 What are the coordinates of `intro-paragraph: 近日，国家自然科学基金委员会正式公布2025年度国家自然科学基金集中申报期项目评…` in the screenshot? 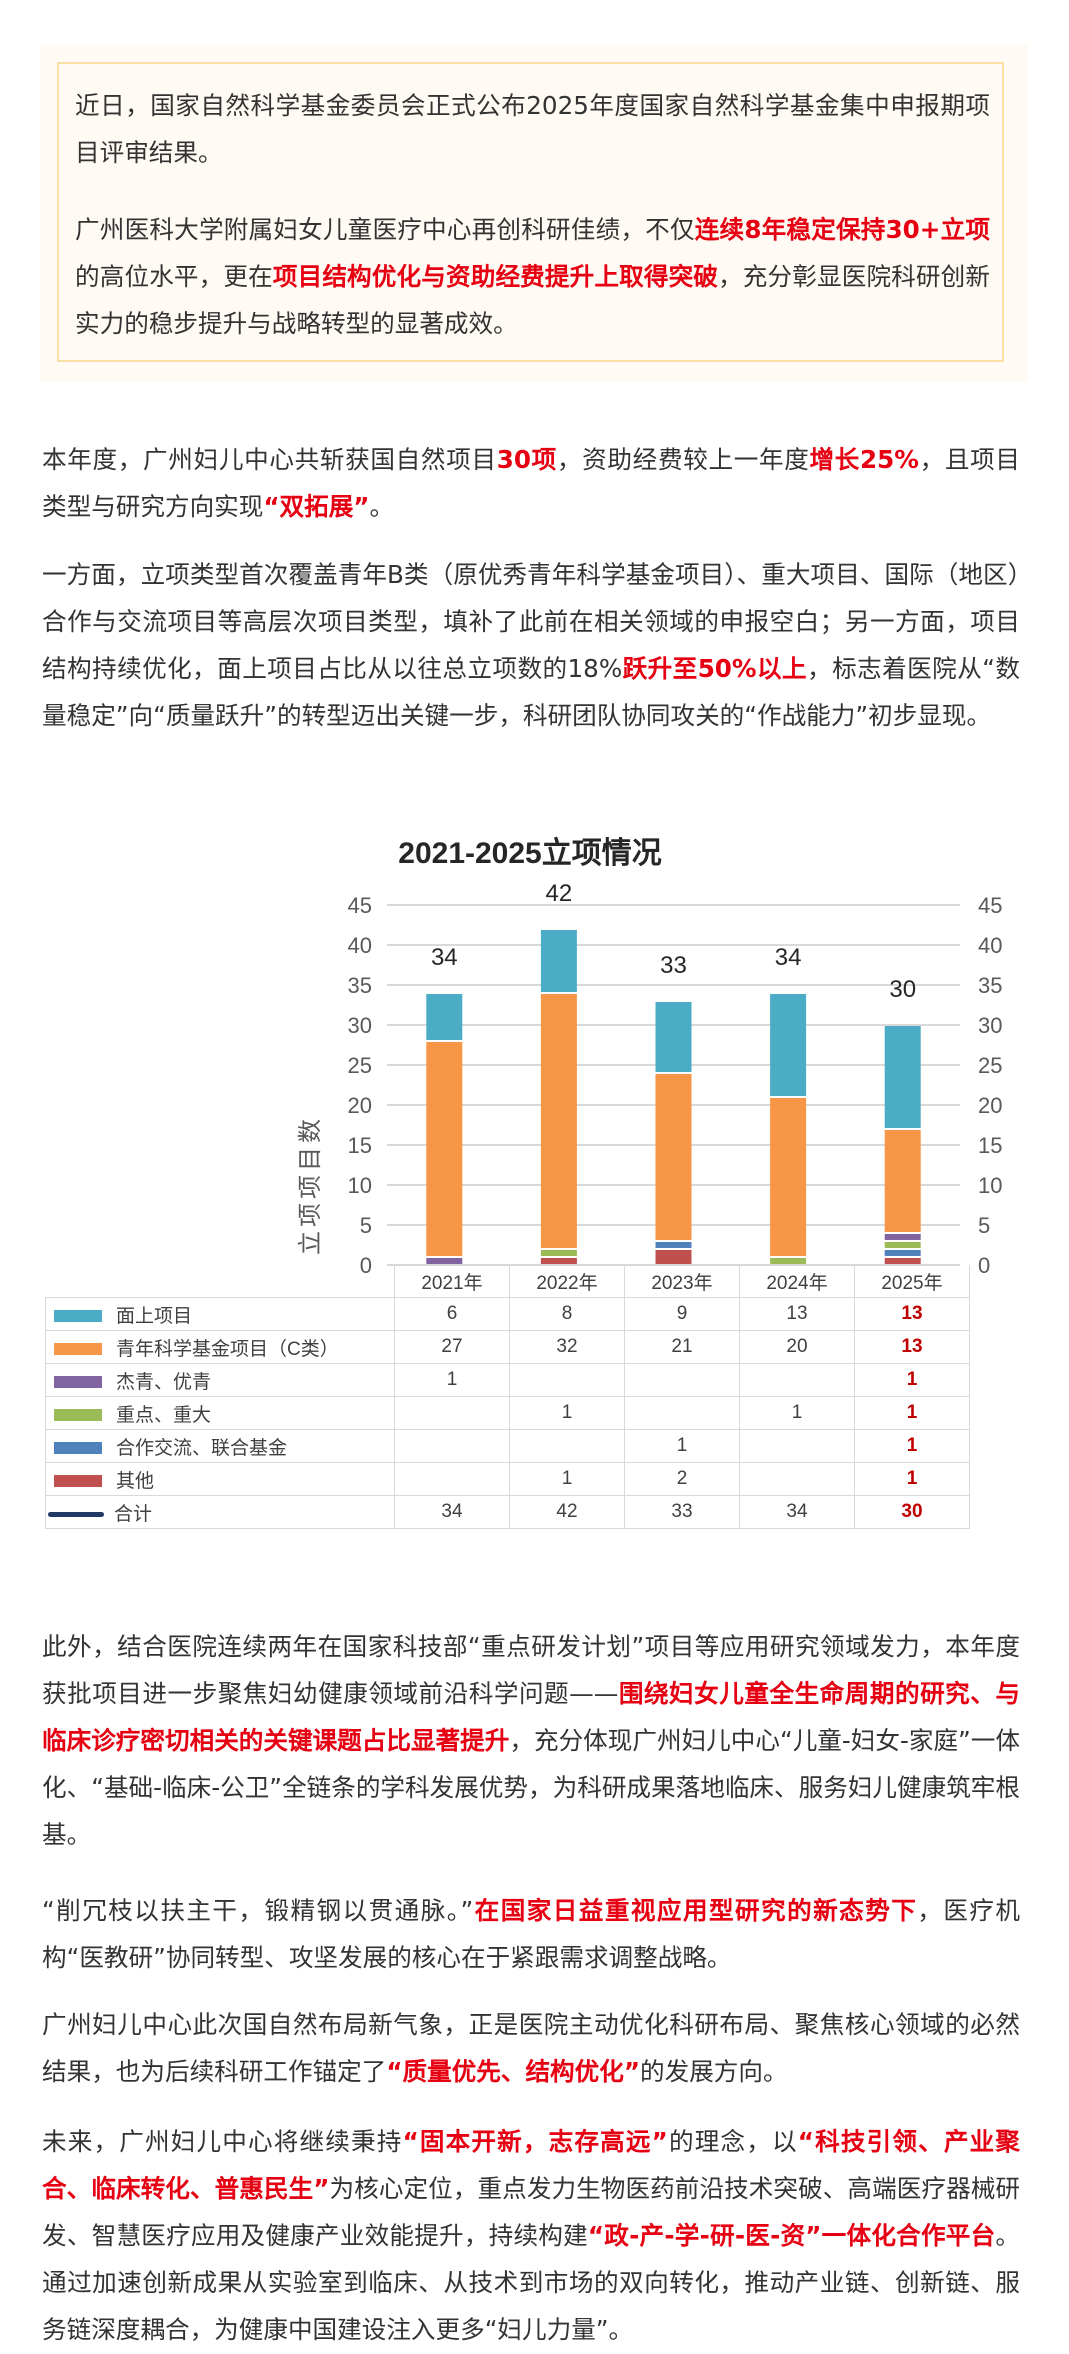 It's located at (532, 129).